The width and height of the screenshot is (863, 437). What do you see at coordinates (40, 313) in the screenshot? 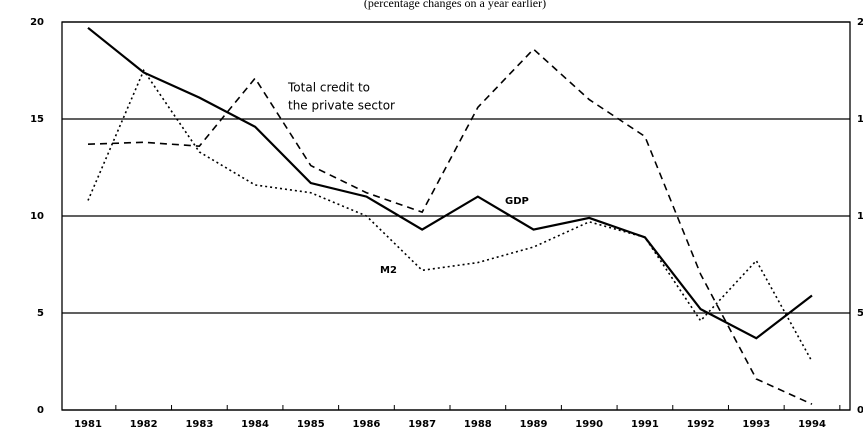
I see `y-tick-label: 5` at bounding box center [40, 313].